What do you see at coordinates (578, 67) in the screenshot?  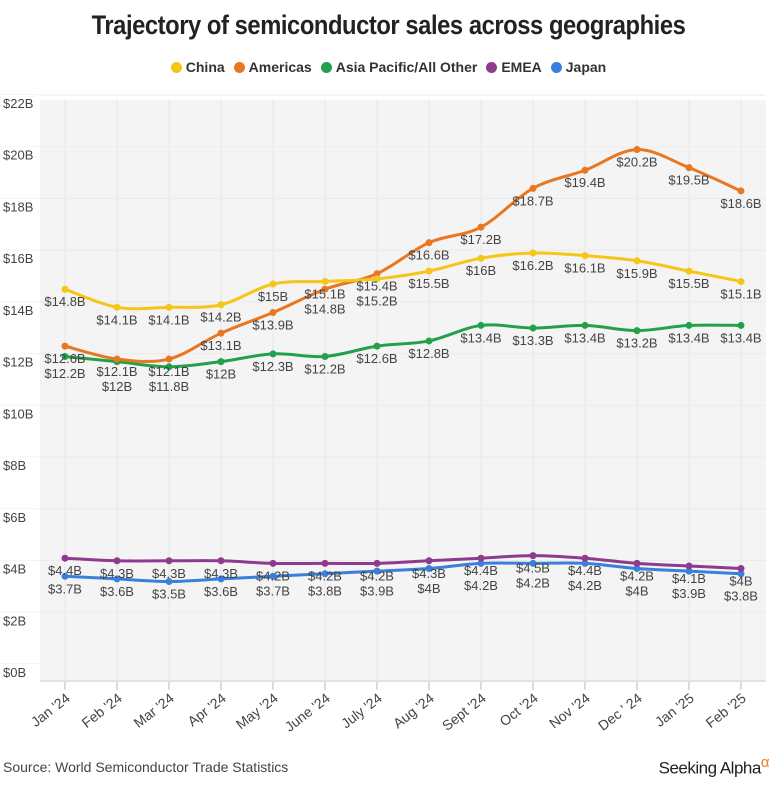 I see `legend-item: Japan` at bounding box center [578, 67].